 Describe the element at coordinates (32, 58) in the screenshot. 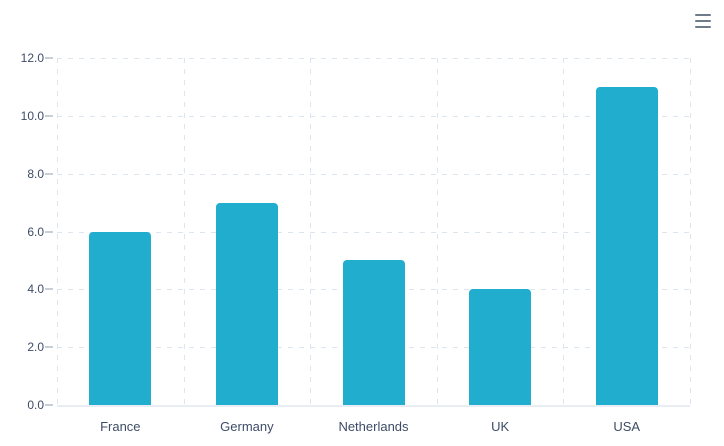

I see `y-axis-label: 12.0` at that location.